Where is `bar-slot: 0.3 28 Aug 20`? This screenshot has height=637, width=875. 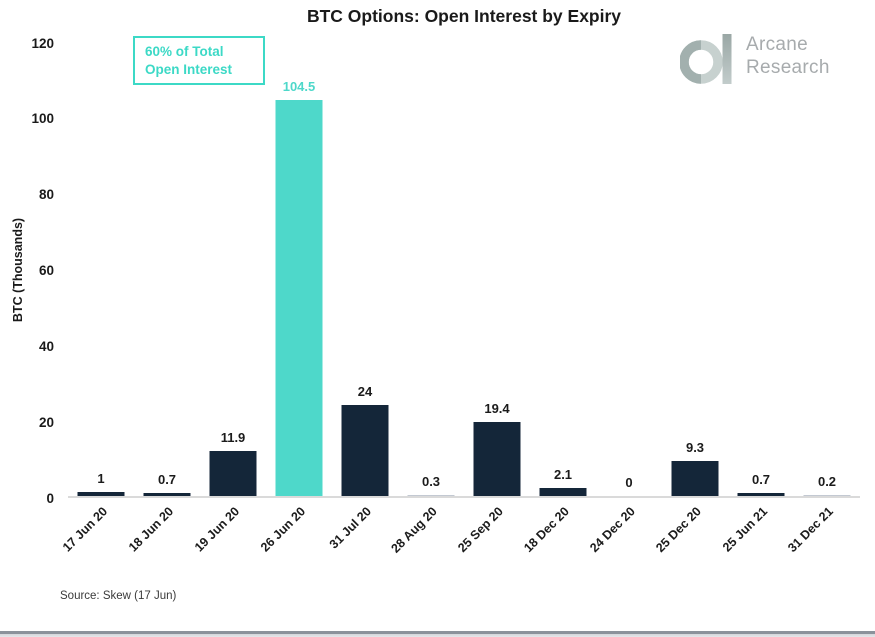
bar-slot: 0.3 28 Aug 20 is located at coordinates (426, 299).